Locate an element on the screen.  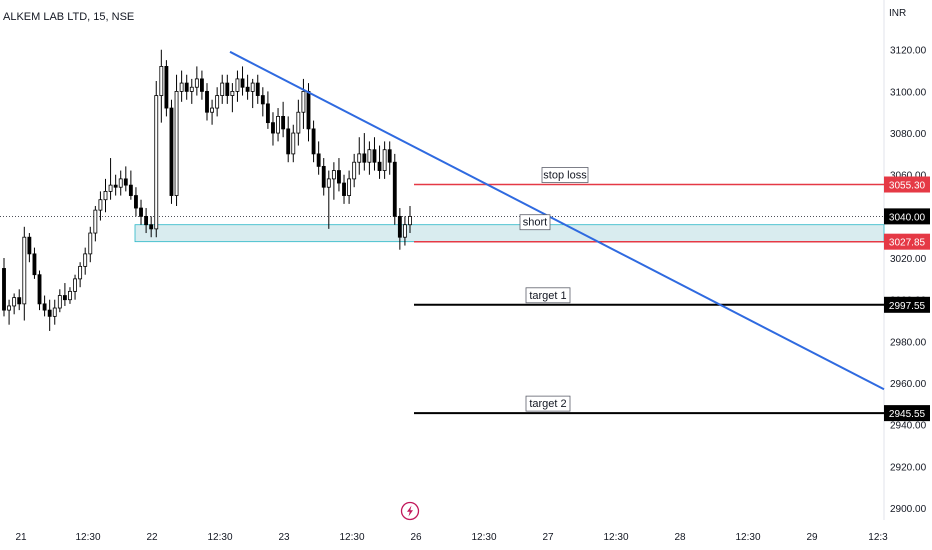
level-label: short is located at coordinates (535, 223).